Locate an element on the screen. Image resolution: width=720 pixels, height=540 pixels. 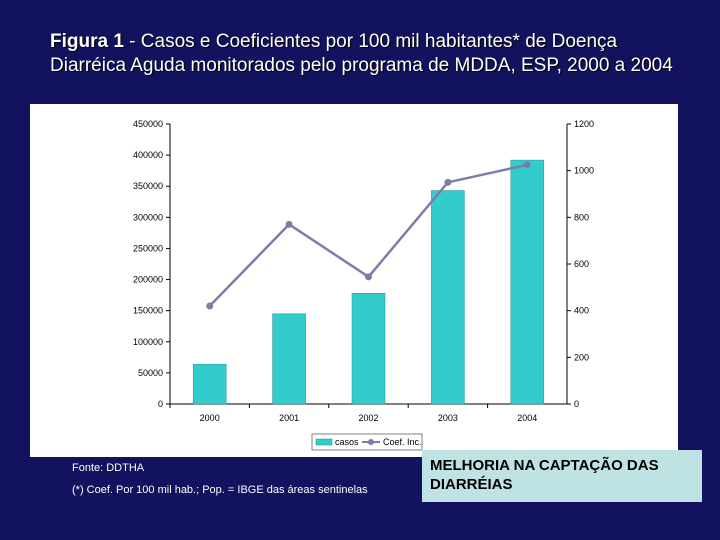
legend-label-casos: casos is located at coordinates (347, 442).